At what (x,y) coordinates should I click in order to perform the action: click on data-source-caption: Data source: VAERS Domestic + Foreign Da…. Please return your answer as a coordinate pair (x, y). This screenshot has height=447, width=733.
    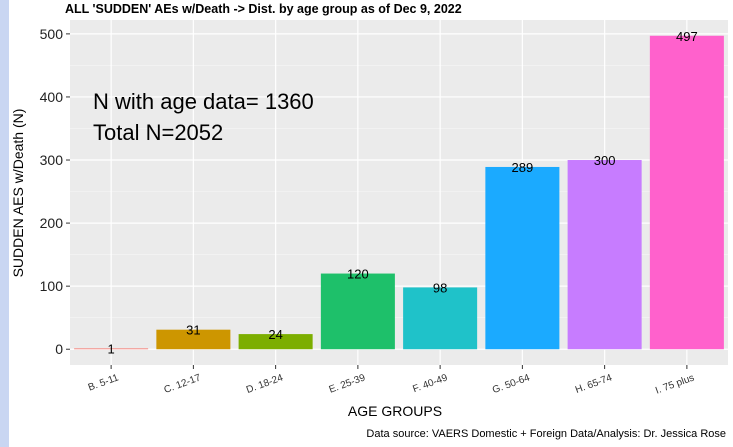
    Looking at the image, I should click on (546, 434).